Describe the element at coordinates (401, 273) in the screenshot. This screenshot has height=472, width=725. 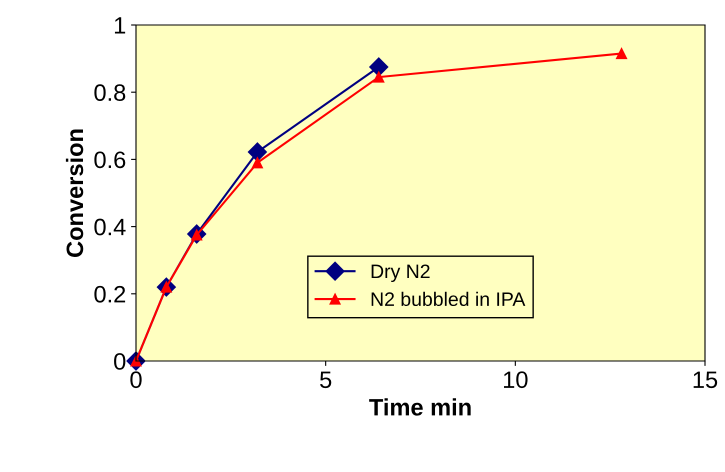
I see `legend-label: Dry N2` at that location.